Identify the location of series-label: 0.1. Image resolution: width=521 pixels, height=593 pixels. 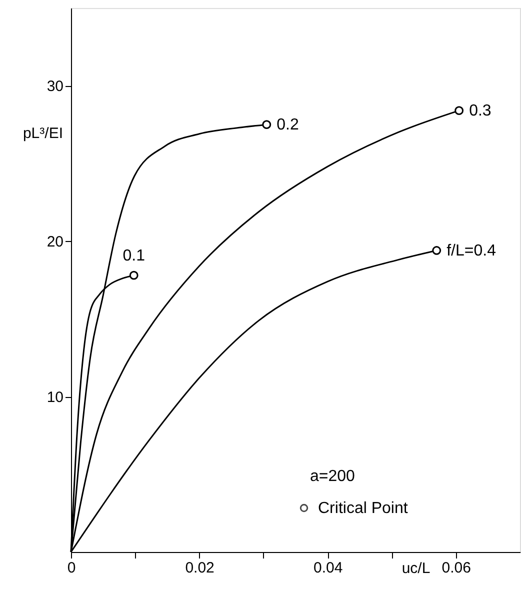
(134, 255).